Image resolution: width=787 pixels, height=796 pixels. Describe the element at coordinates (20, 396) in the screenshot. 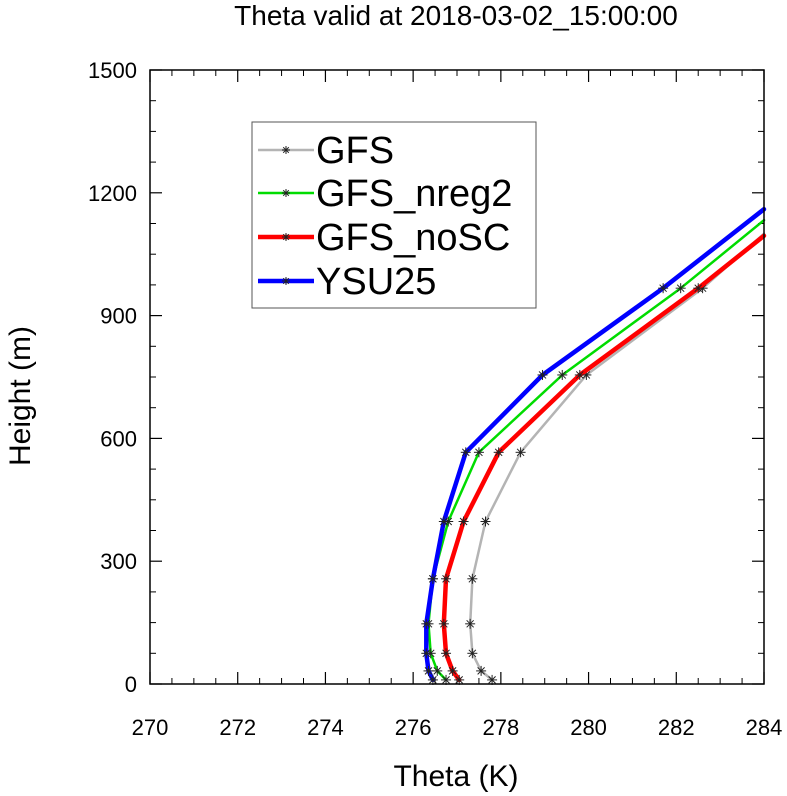

I see `y-axis-title: Height (m)` at that location.